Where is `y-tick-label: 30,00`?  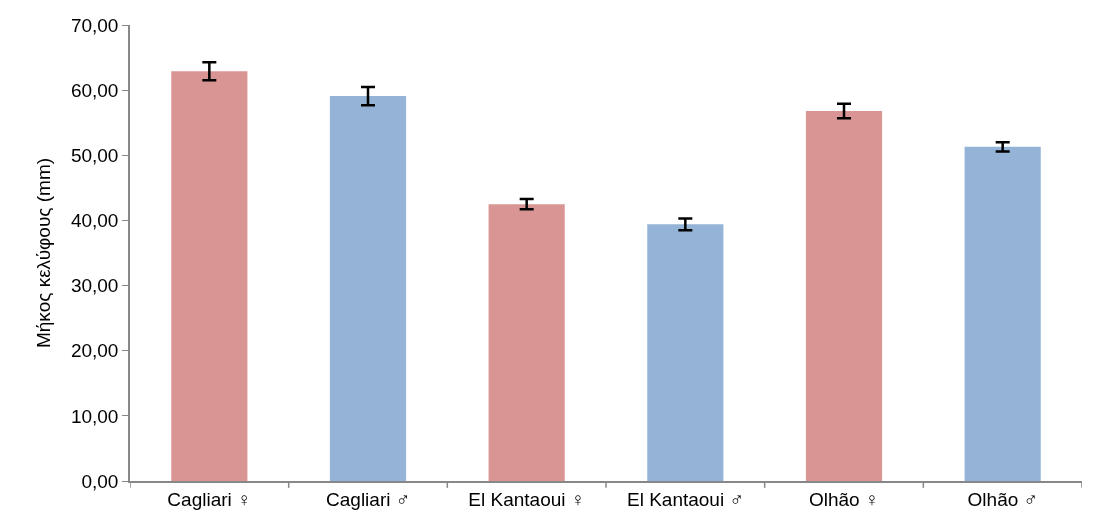 y-tick-label: 30,00 is located at coordinates (94, 286).